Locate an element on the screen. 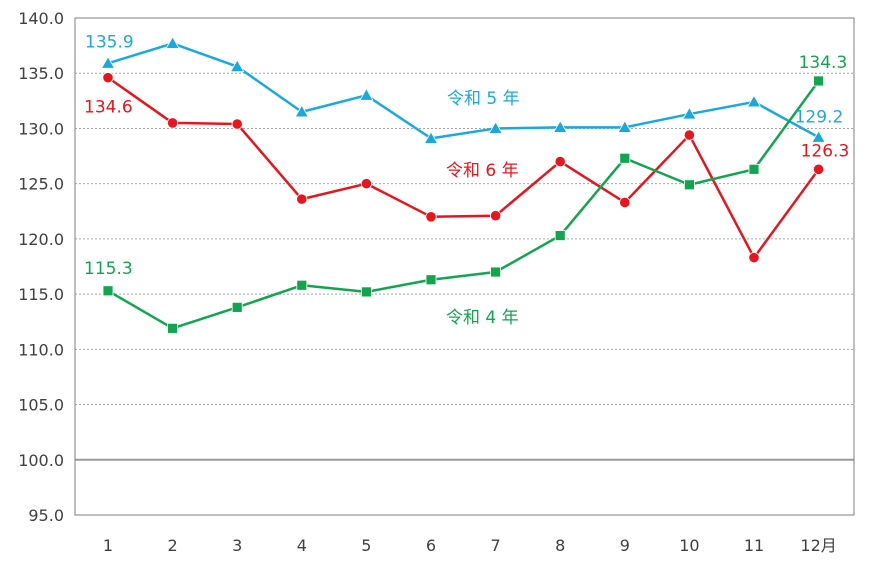 The image size is (895, 573). series-name-label: 令和 4 年 is located at coordinates (482, 318).